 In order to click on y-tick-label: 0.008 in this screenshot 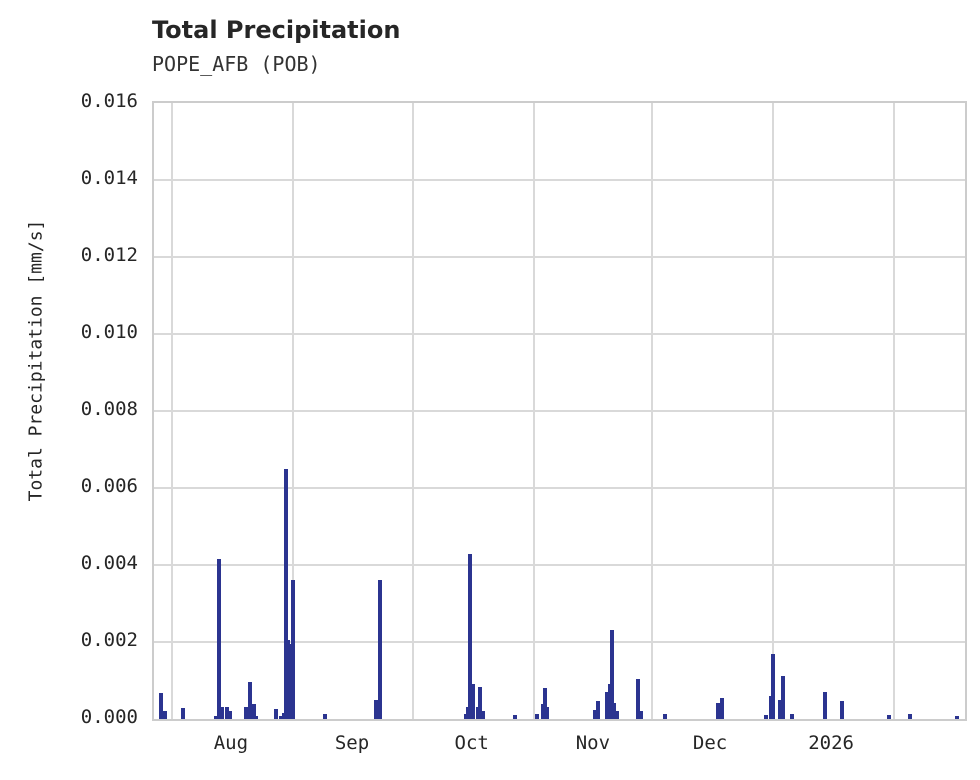, I will do `click(109, 409)`.